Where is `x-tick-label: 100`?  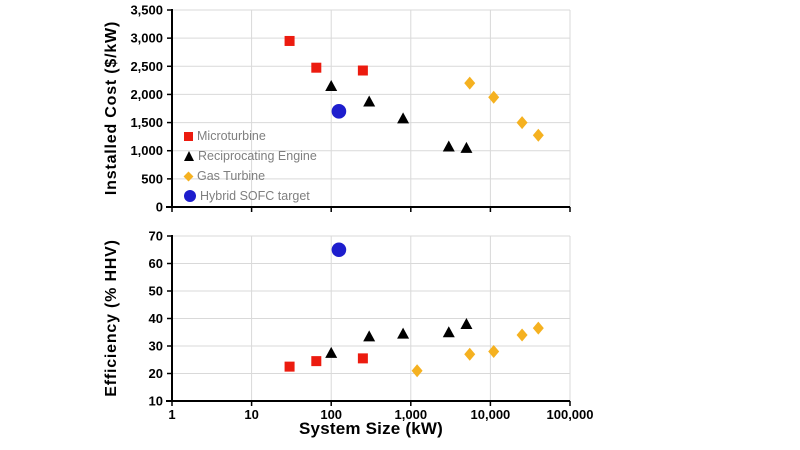 x-tick-label: 100 is located at coordinates (331, 414).